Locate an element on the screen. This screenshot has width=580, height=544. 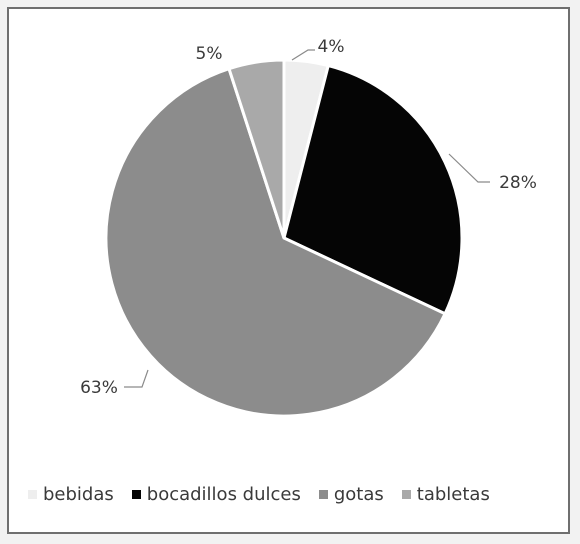
legend-item-bebidas: bebidas is located at coordinates (71, 494).